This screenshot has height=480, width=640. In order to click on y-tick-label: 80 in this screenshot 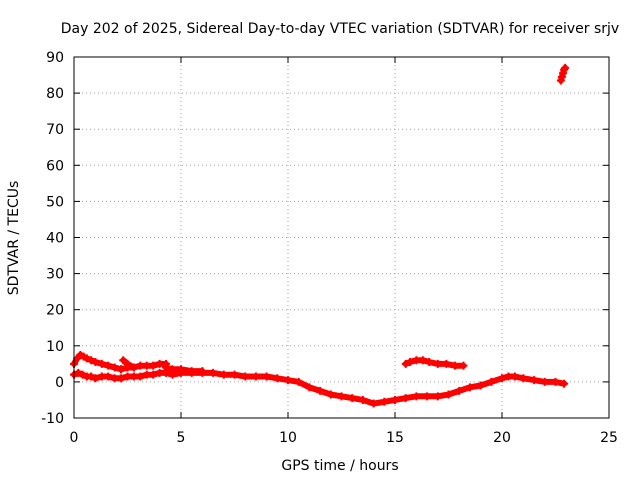, I will do `click(55, 94)`.